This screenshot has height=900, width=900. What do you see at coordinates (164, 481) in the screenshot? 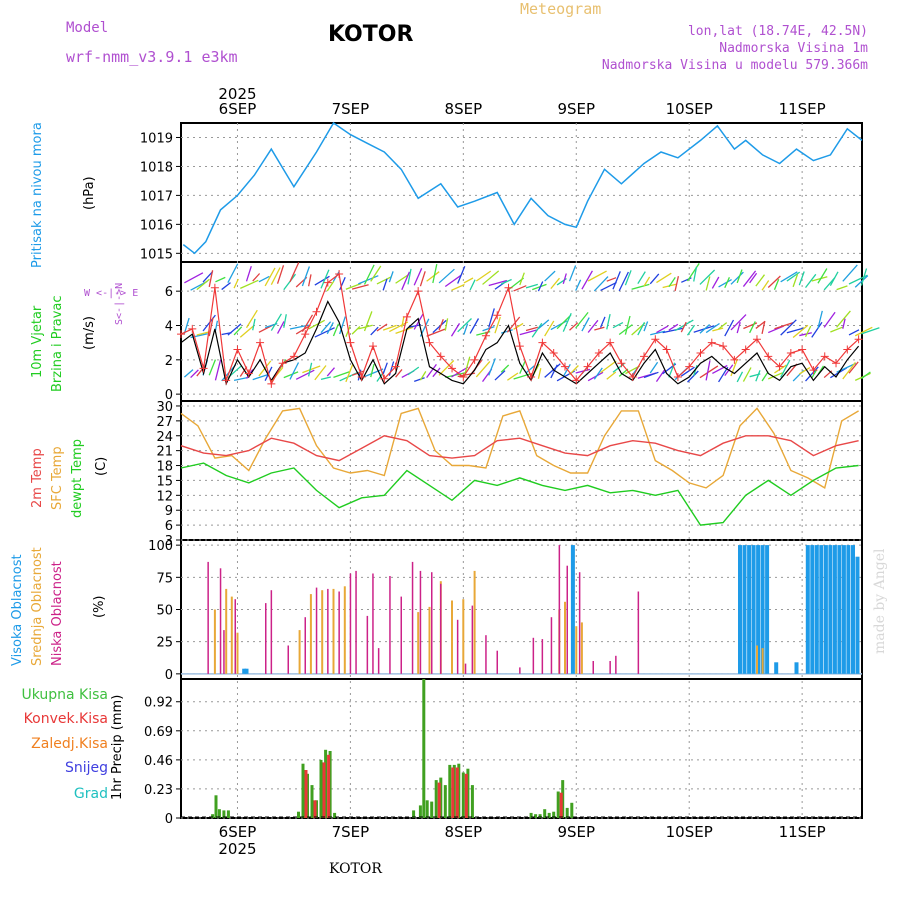
I see `y-tick-label: 15` at bounding box center [164, 481].